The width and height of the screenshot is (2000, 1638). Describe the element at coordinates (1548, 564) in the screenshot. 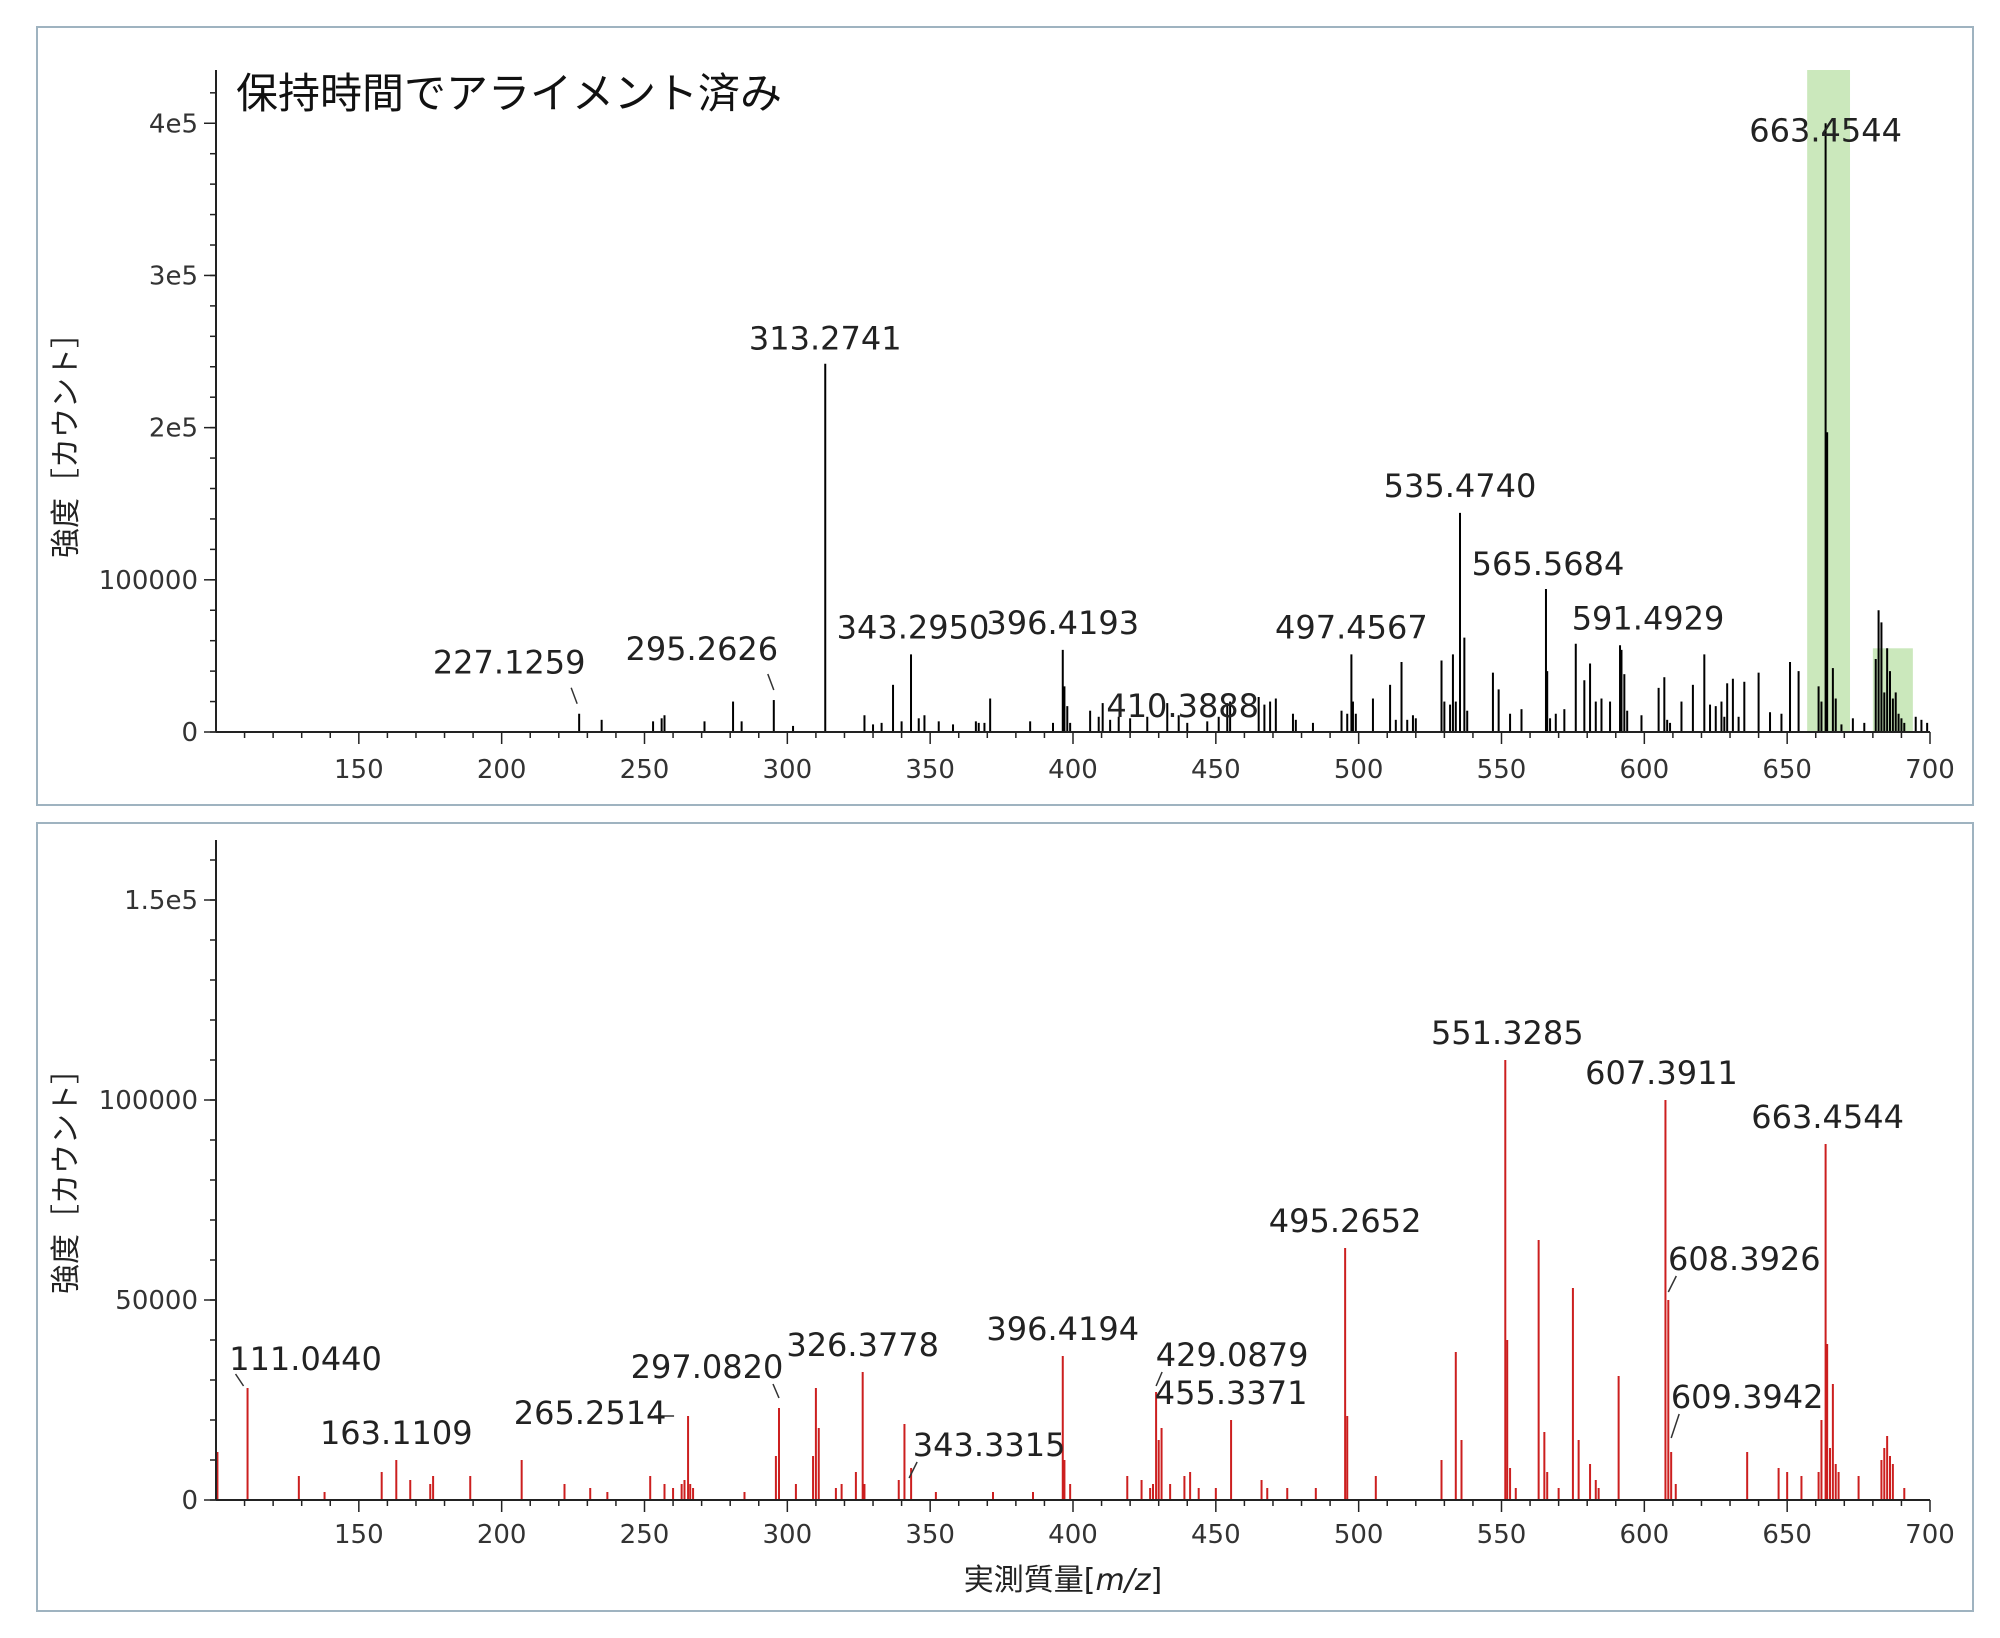

I see `peak-label: 565.5684` at that location.